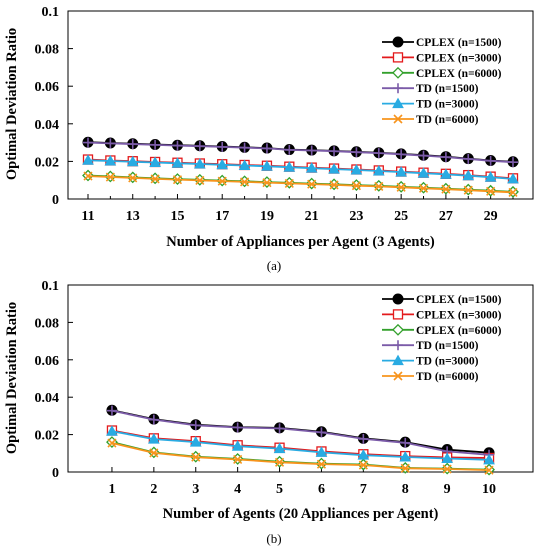 This screenshot has width=549, height=550. I want to click on x-tick-label: 23, so click(356, 216).